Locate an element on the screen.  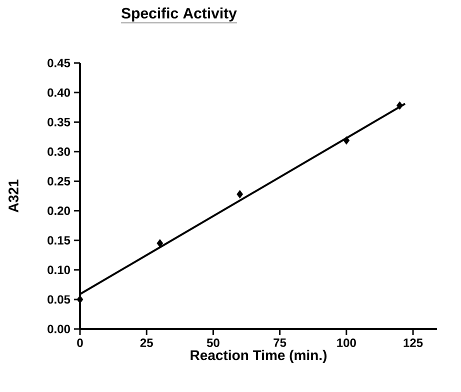
y-tick-label: 0.15 is located at coordinates (59, 240).